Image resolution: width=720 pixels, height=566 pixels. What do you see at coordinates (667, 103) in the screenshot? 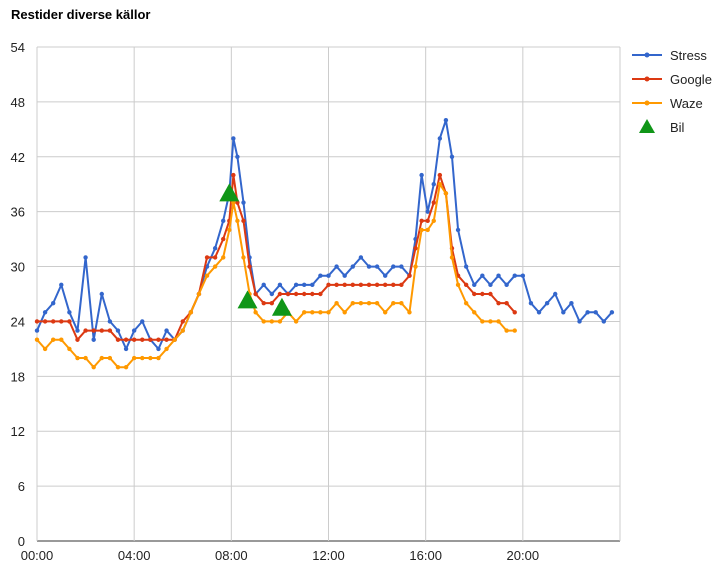
I see `legend-item: Waze` at bounding box center [667, 103].